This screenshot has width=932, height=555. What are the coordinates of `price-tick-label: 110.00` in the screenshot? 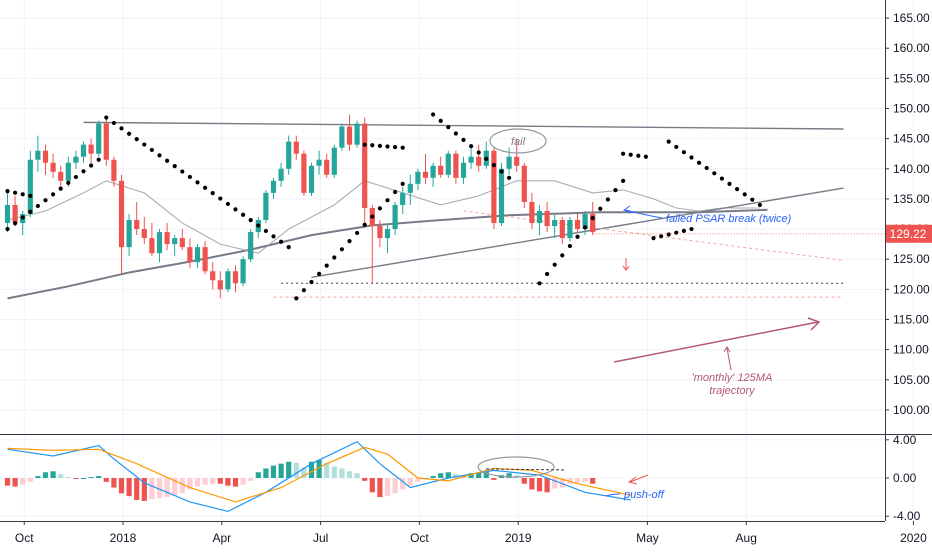 It's located at (911, 350).